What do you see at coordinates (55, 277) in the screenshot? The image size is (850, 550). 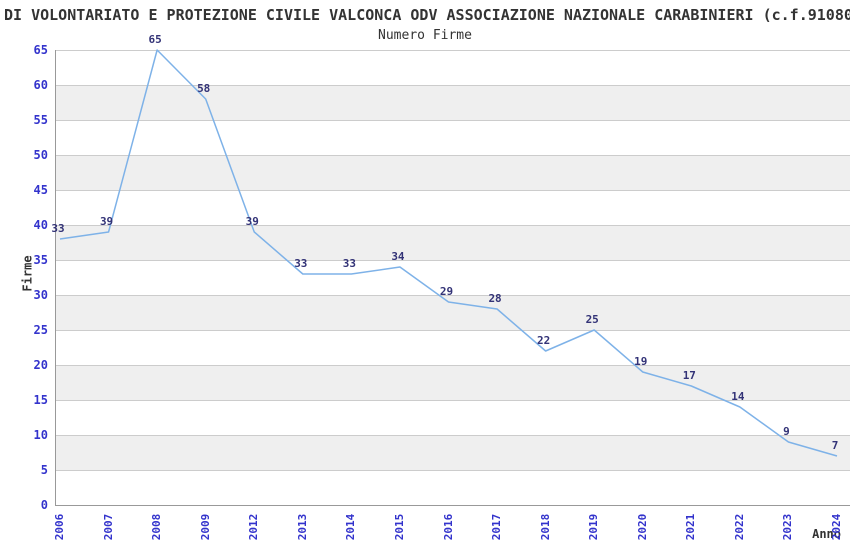 I see `y-axis-line` at bounding box center [55, 277].